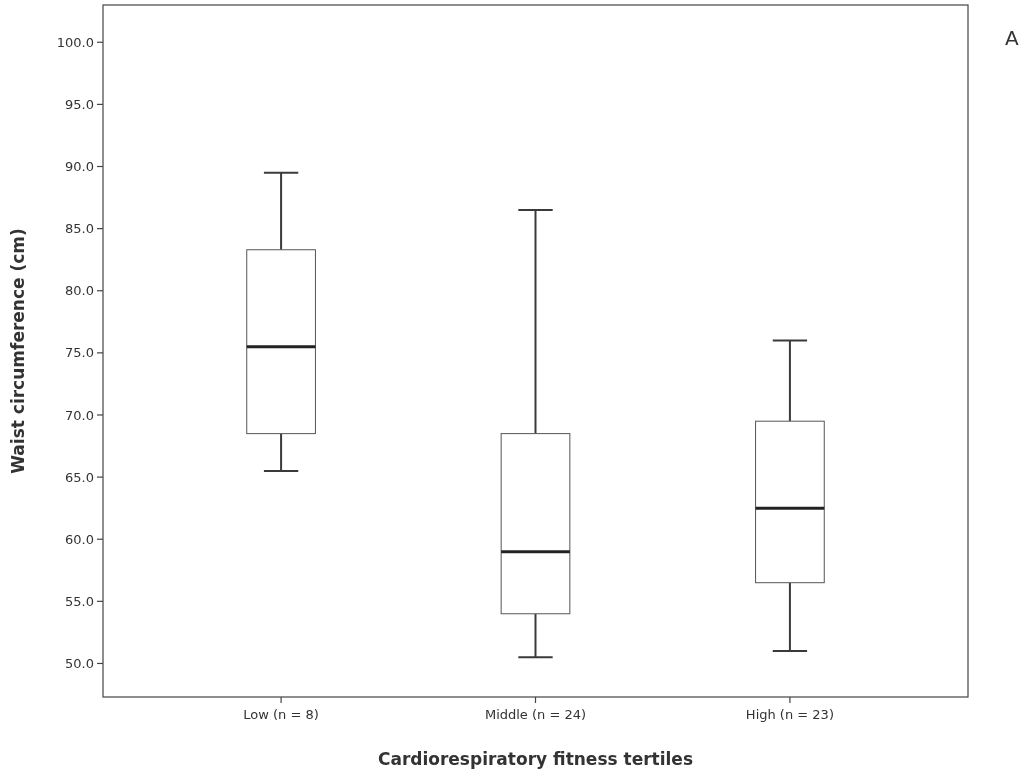 The image size is (1033, 777). I want to click on x-tick-label: Low (n = 8), so click(281, 714).